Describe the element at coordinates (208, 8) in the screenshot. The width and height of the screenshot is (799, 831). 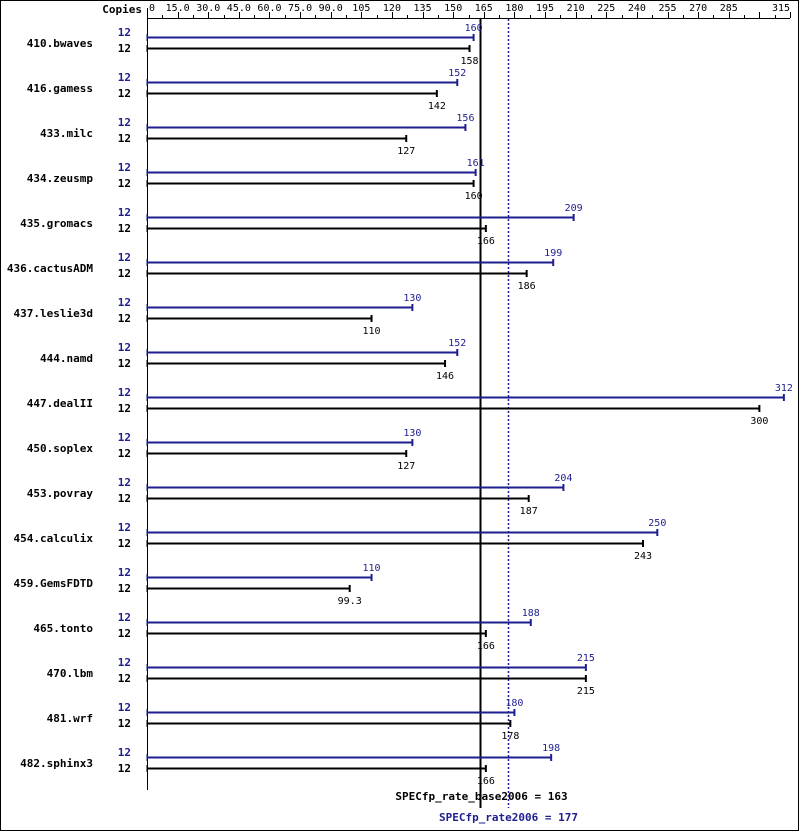
I see `x-tick-label: 30.0` at that location.